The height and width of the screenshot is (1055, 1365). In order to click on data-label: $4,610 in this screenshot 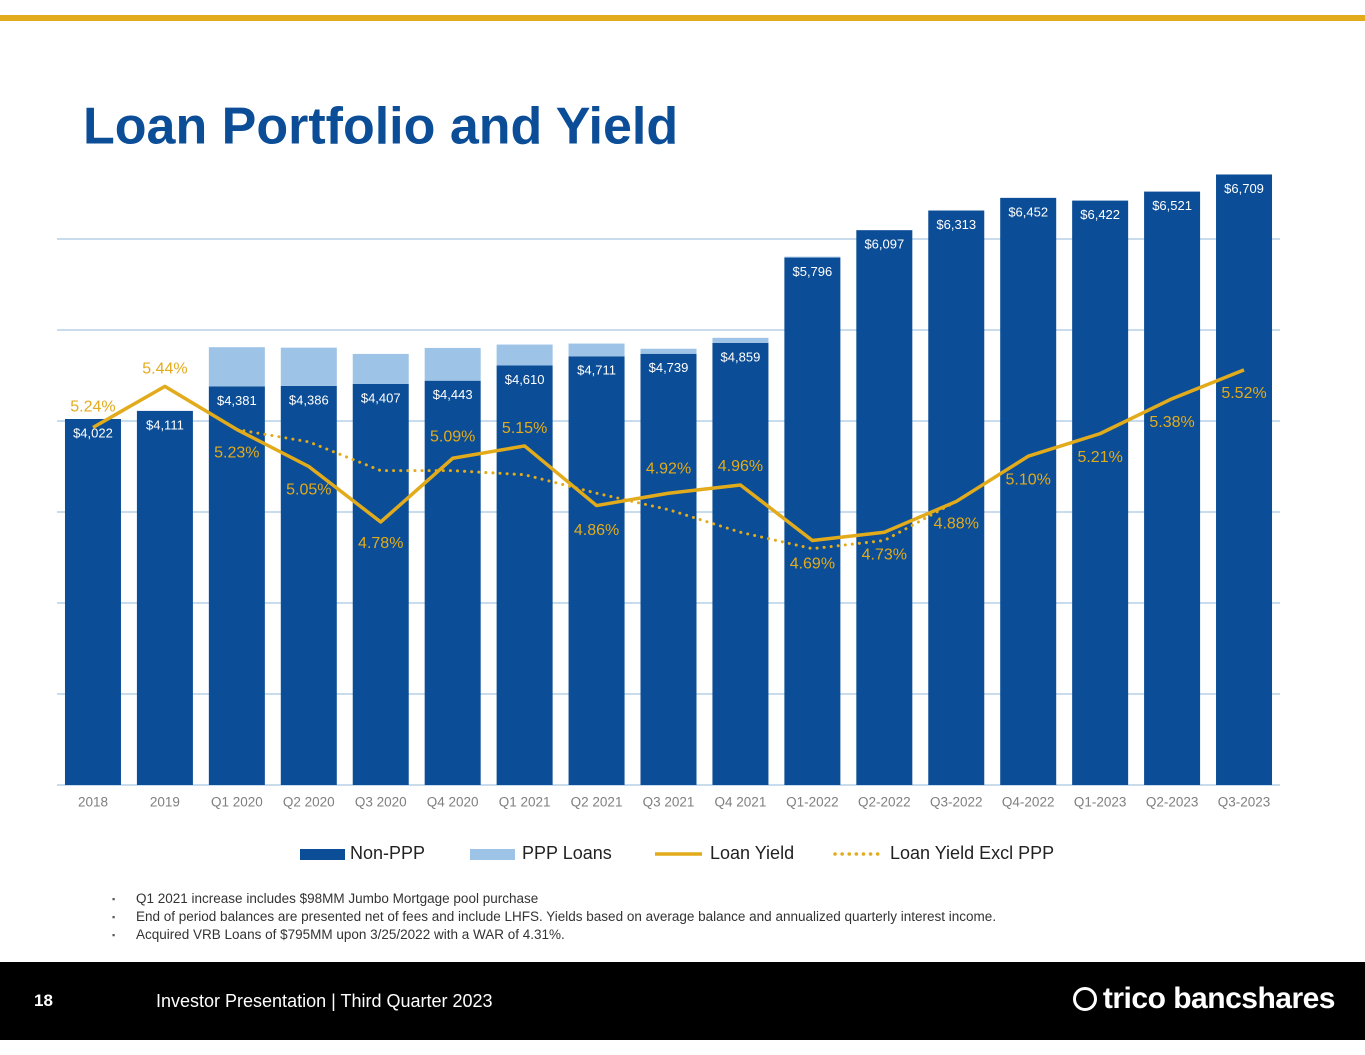, I will do `click(525, 379)`.